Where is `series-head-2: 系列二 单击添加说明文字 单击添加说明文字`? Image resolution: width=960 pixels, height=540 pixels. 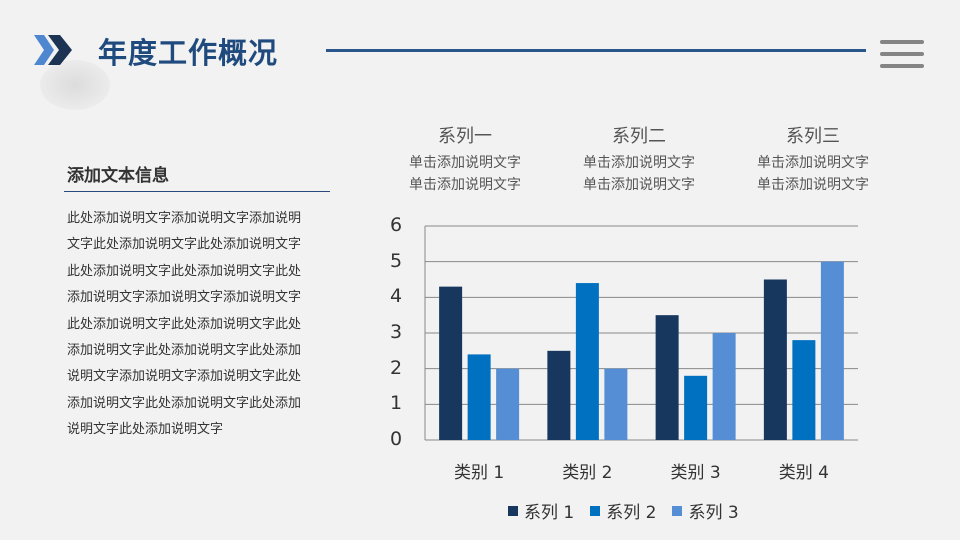 series-head-2: 系列二 单击添加说明文字 单击添加说明文字 is located at coordinates (639, 160).